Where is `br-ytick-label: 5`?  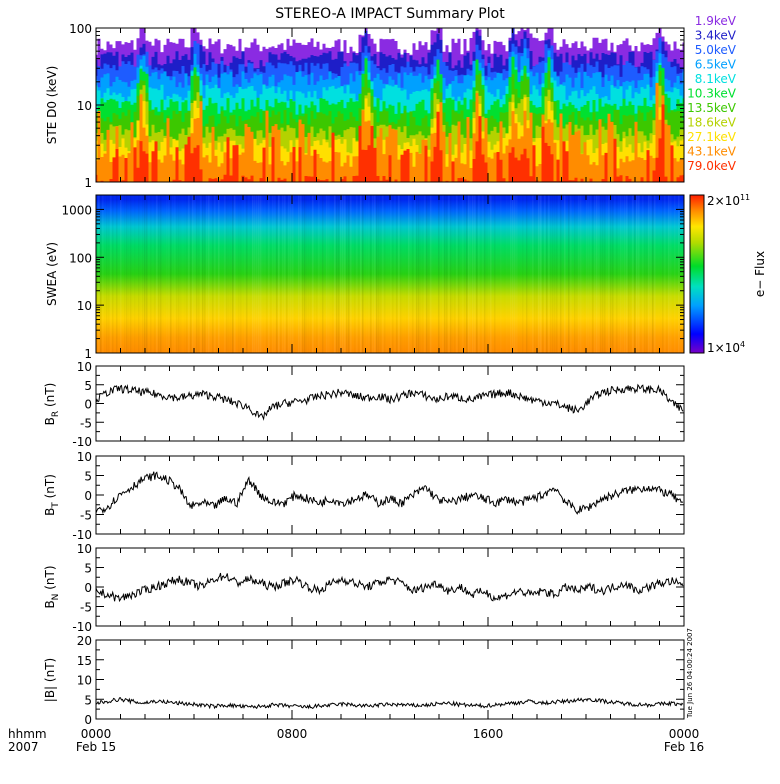 br-ytick-label: 5 is located at coordinates (88, 386).